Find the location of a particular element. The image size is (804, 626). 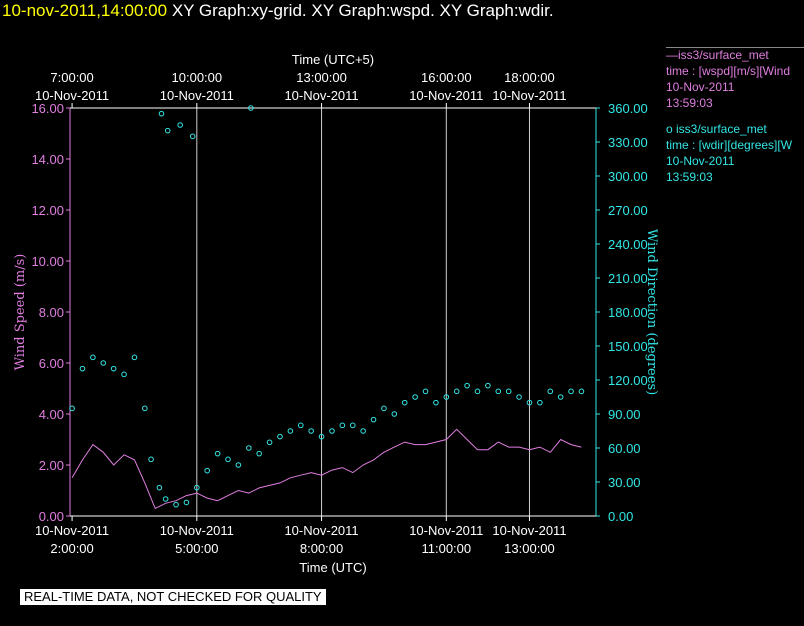

legend-wdir-time: 13:59:03 is located at coordinates (689, 177).